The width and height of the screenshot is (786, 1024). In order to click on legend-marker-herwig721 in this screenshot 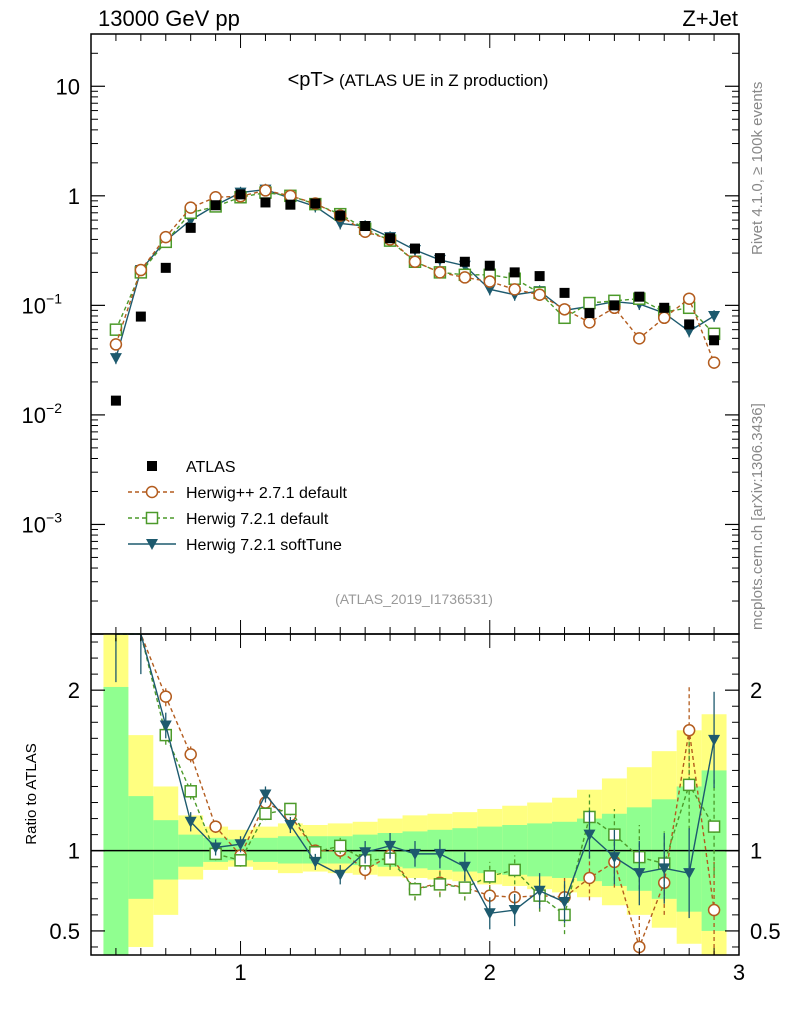, I will do `click(152, 518)`.